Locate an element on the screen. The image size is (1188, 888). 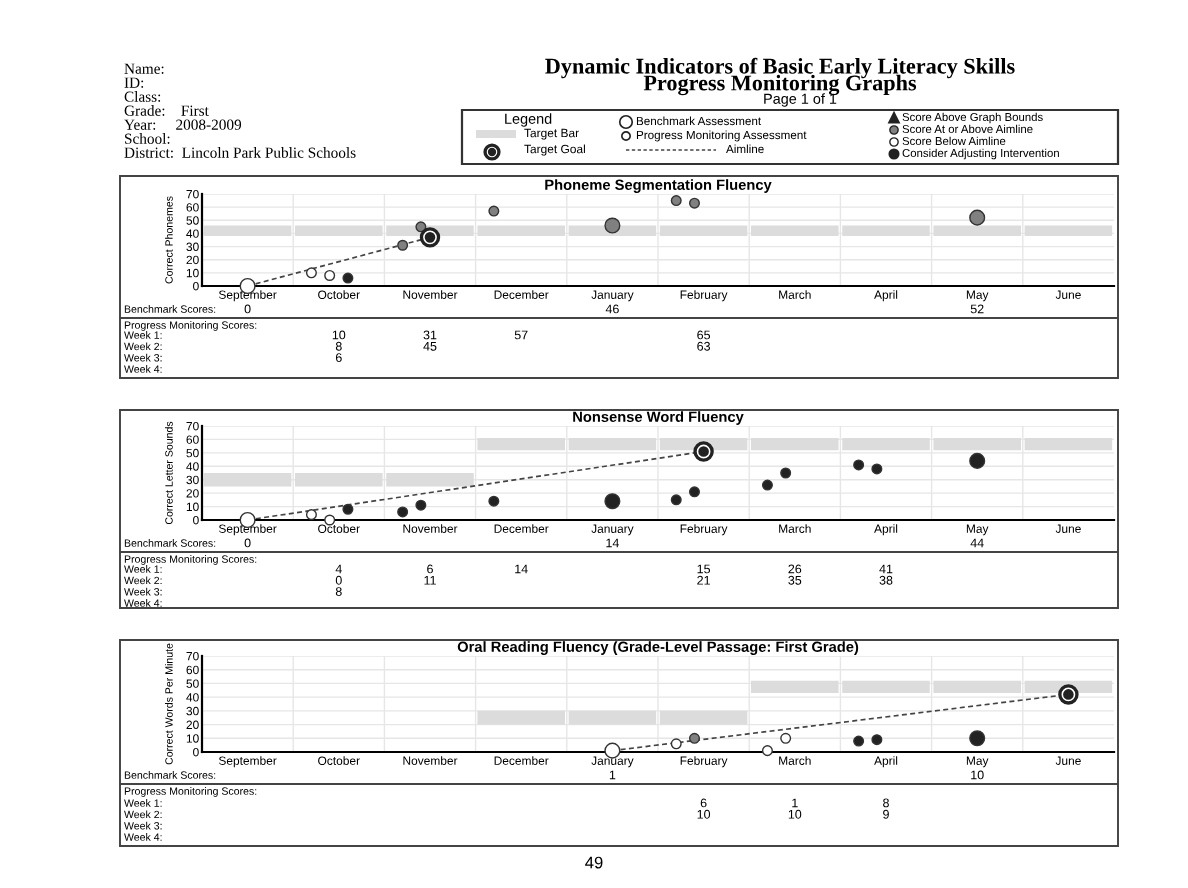
text: 49 is located at coordinates (594, 862).